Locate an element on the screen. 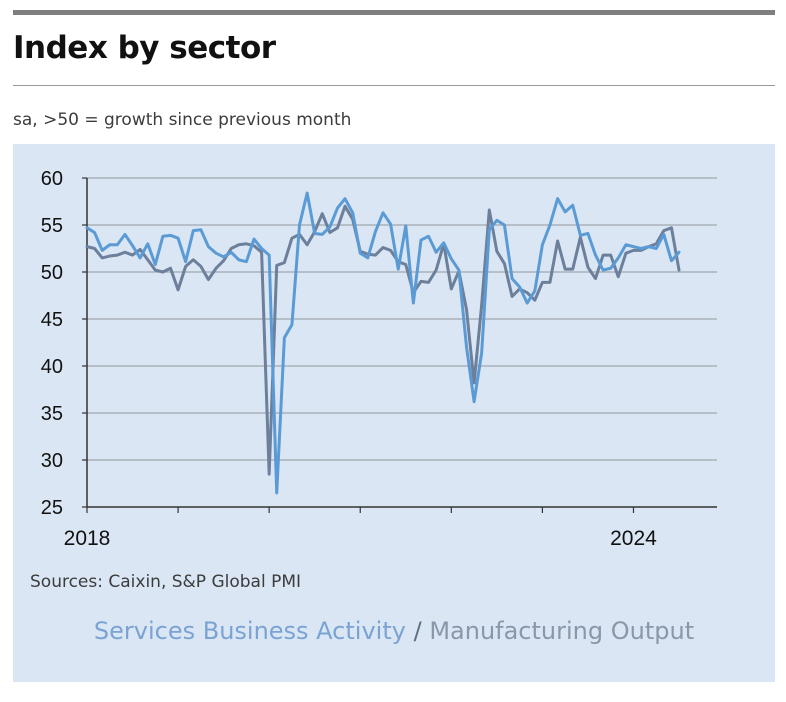 The width and height of the screenshot is (786, 702). x-tick-label: 2024 is located at coordinates (633, 538).